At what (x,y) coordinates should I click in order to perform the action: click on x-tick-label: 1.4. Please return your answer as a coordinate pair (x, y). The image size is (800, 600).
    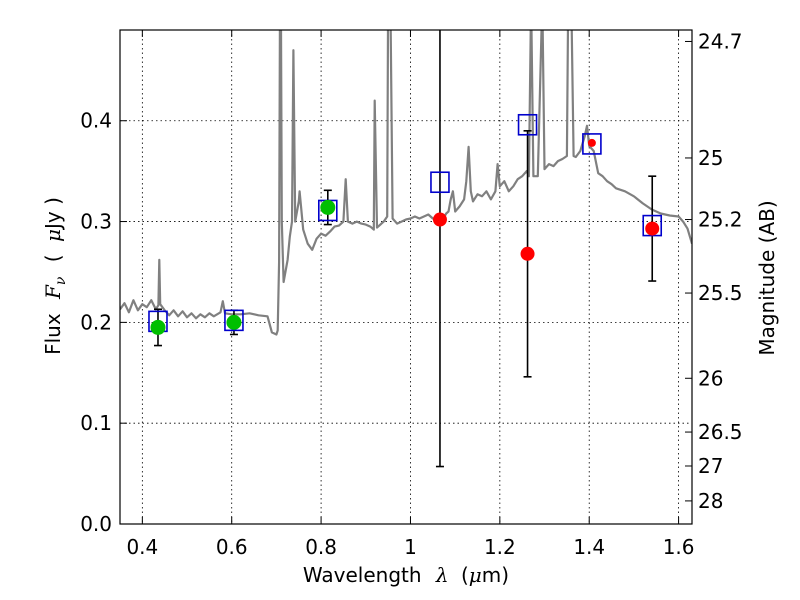
    Looking at the image, I should click on (589, 547).